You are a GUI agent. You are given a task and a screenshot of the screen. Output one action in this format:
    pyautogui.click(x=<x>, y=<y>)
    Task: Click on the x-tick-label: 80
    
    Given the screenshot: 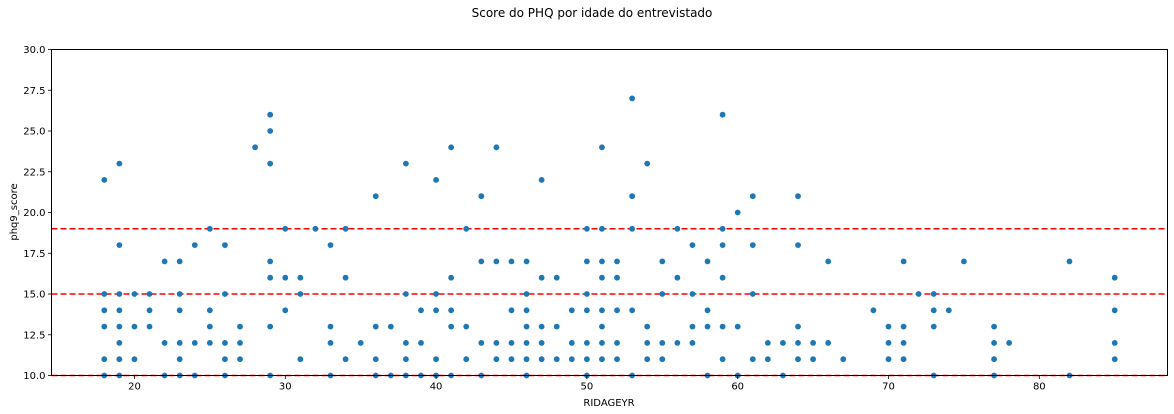 What is the action you would take?
    pyautogui.click(x=1039, y=387)
    